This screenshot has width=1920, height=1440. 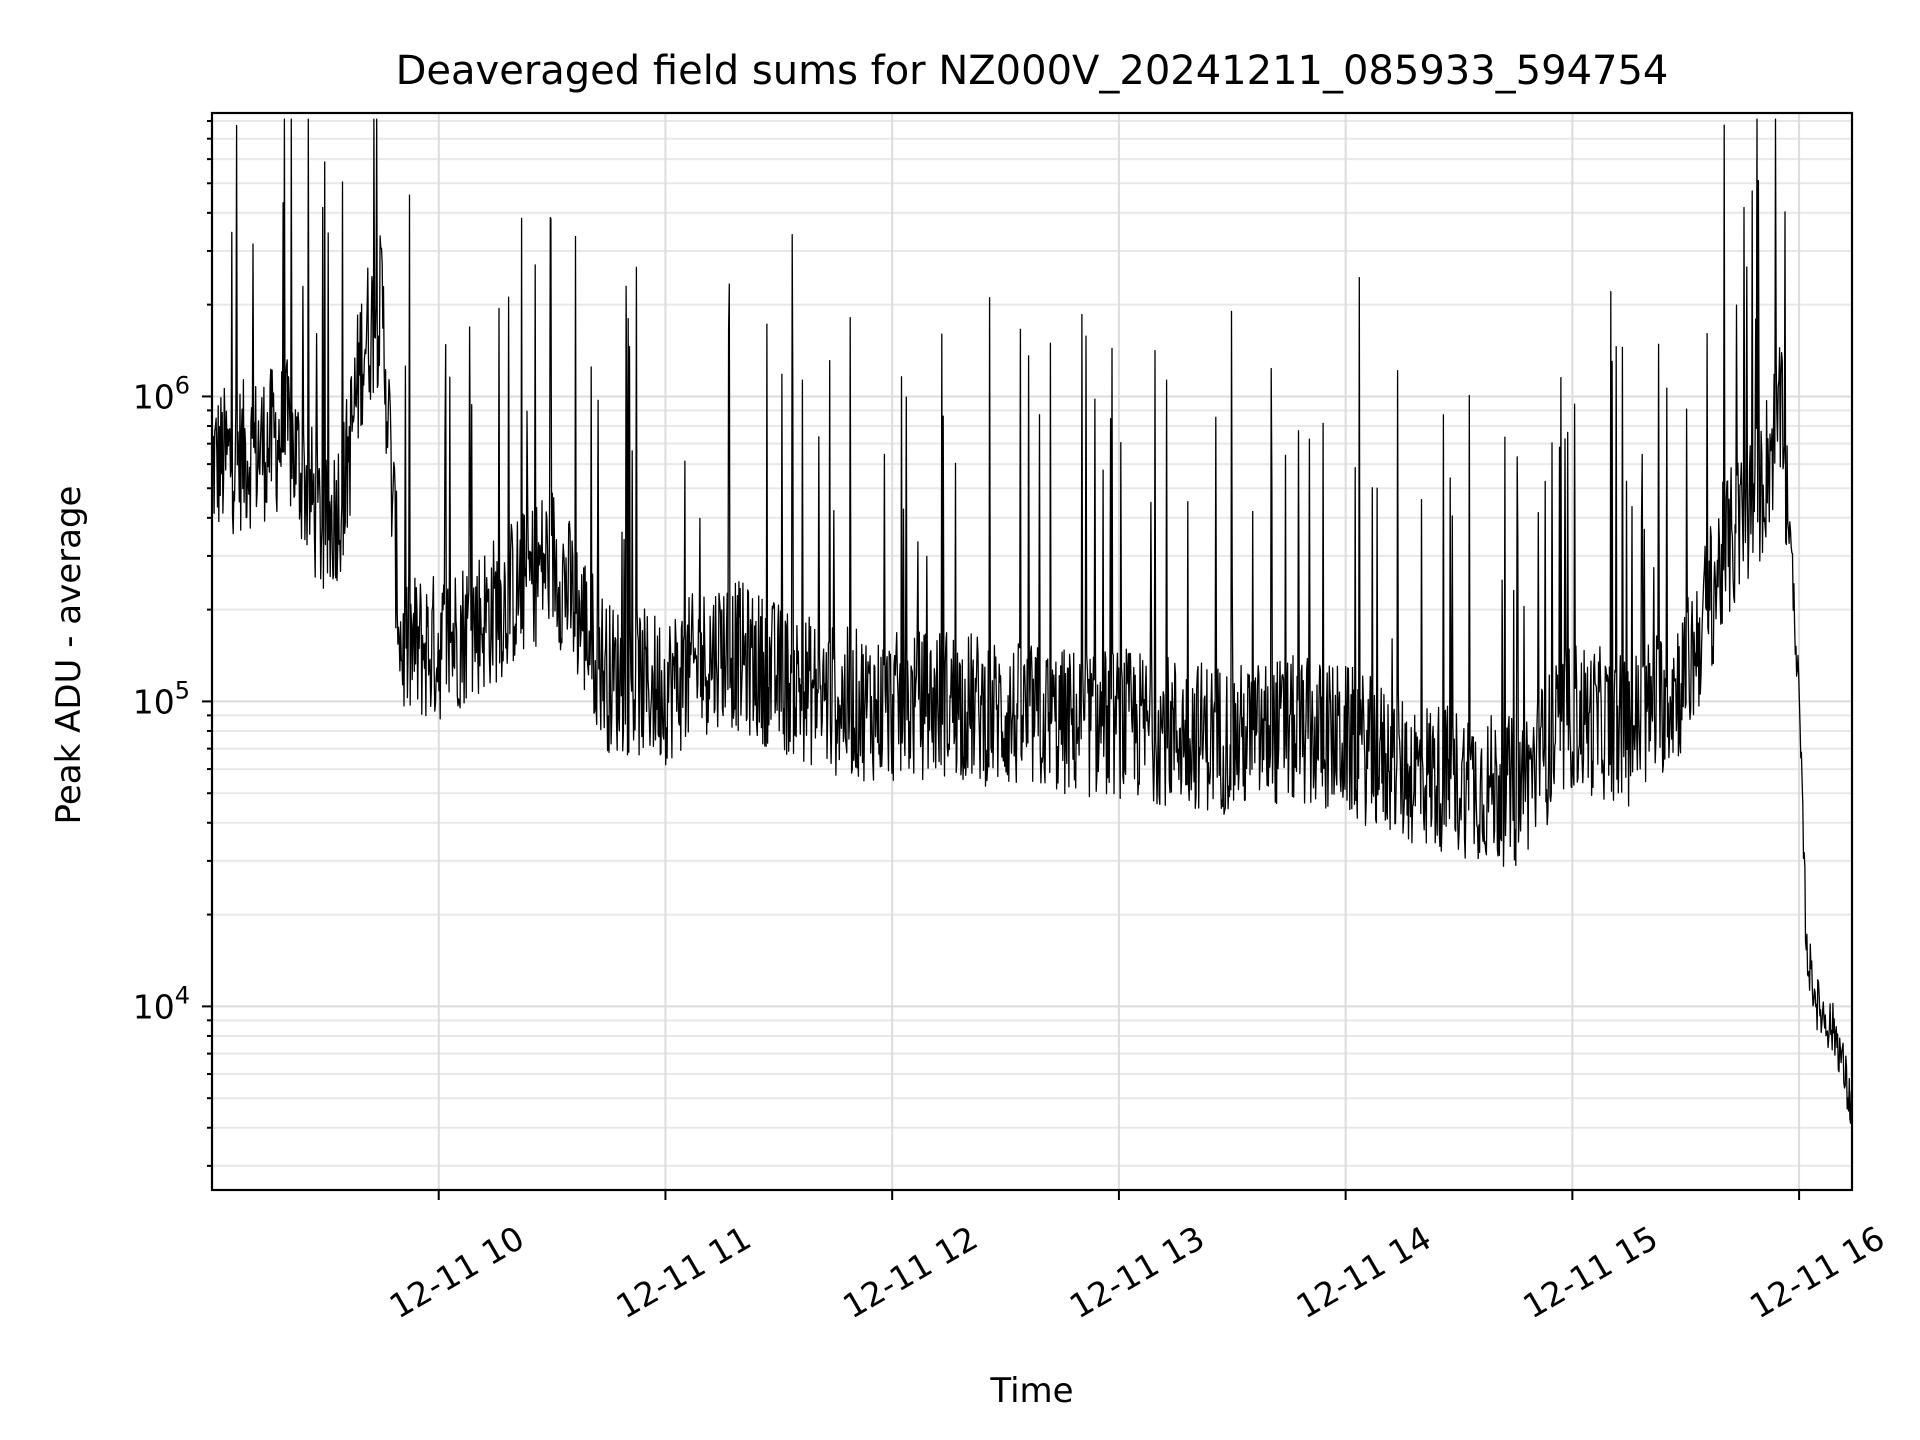 What do you see at coordinates (1031, 1391) in the screenshot?
I see `x-axis-label: Time` at bounding box center [1031, 1391].